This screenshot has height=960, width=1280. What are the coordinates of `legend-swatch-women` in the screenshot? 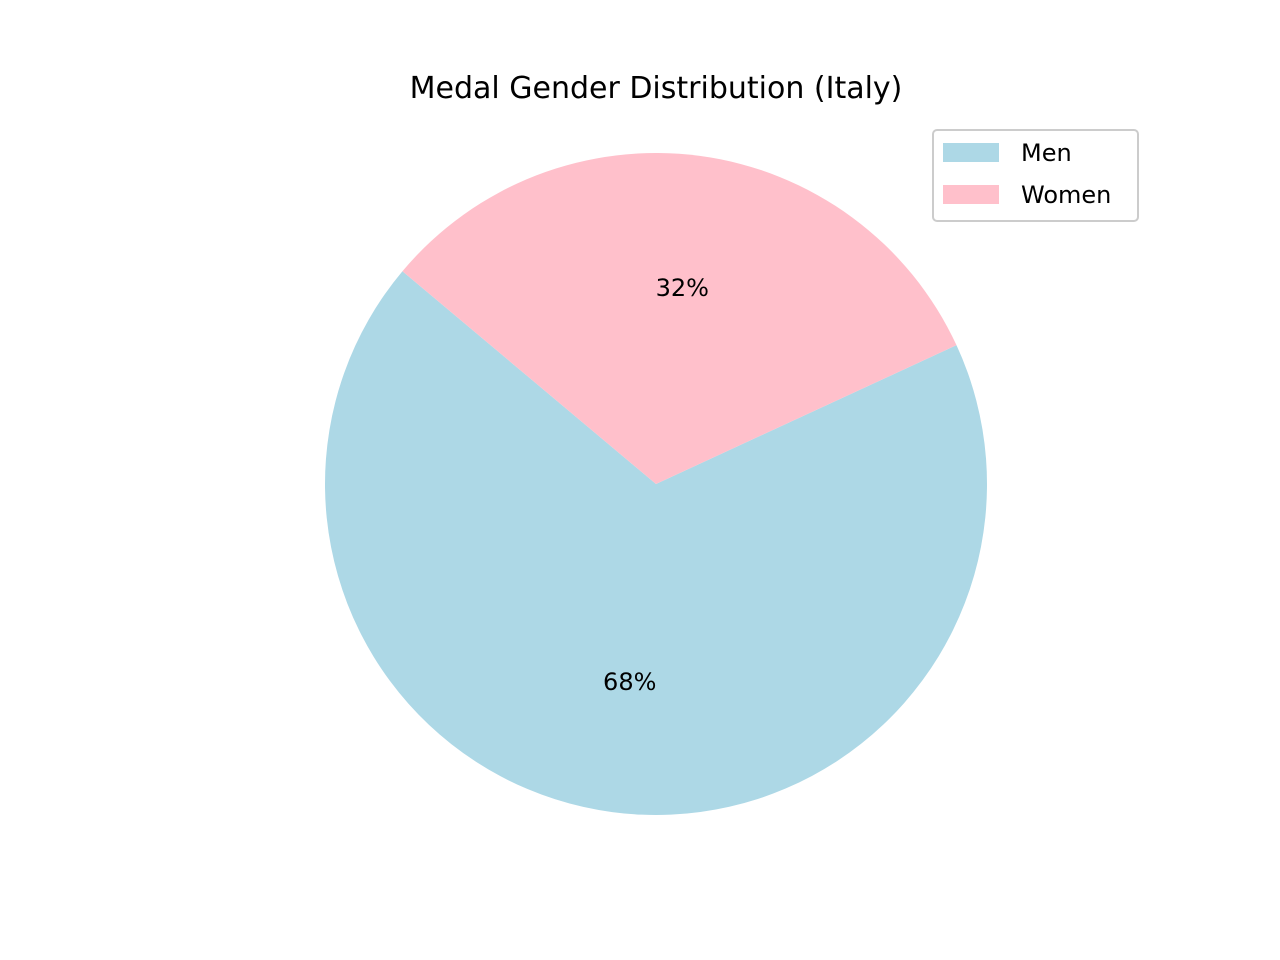 It's located at (971, 194).